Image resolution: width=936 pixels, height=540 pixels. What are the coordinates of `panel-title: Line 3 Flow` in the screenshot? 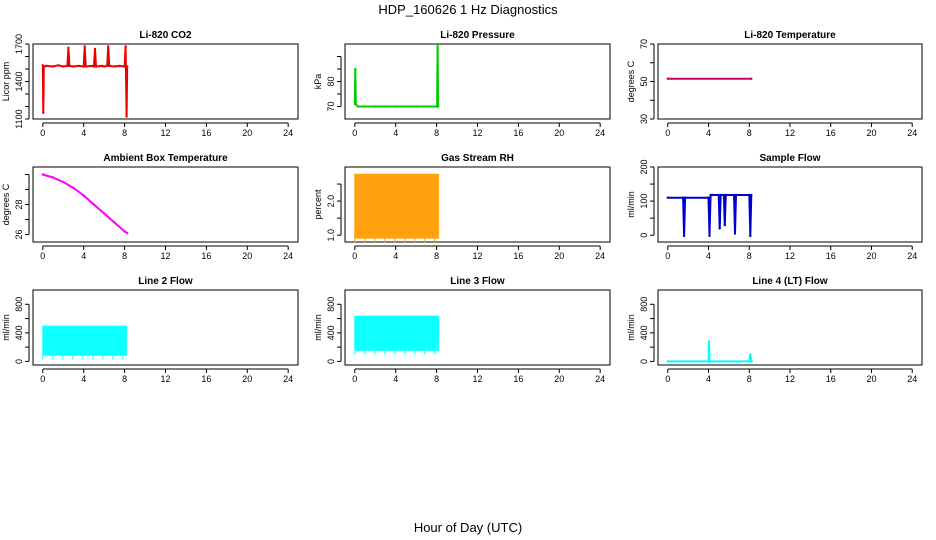 It's located at (477, 281).